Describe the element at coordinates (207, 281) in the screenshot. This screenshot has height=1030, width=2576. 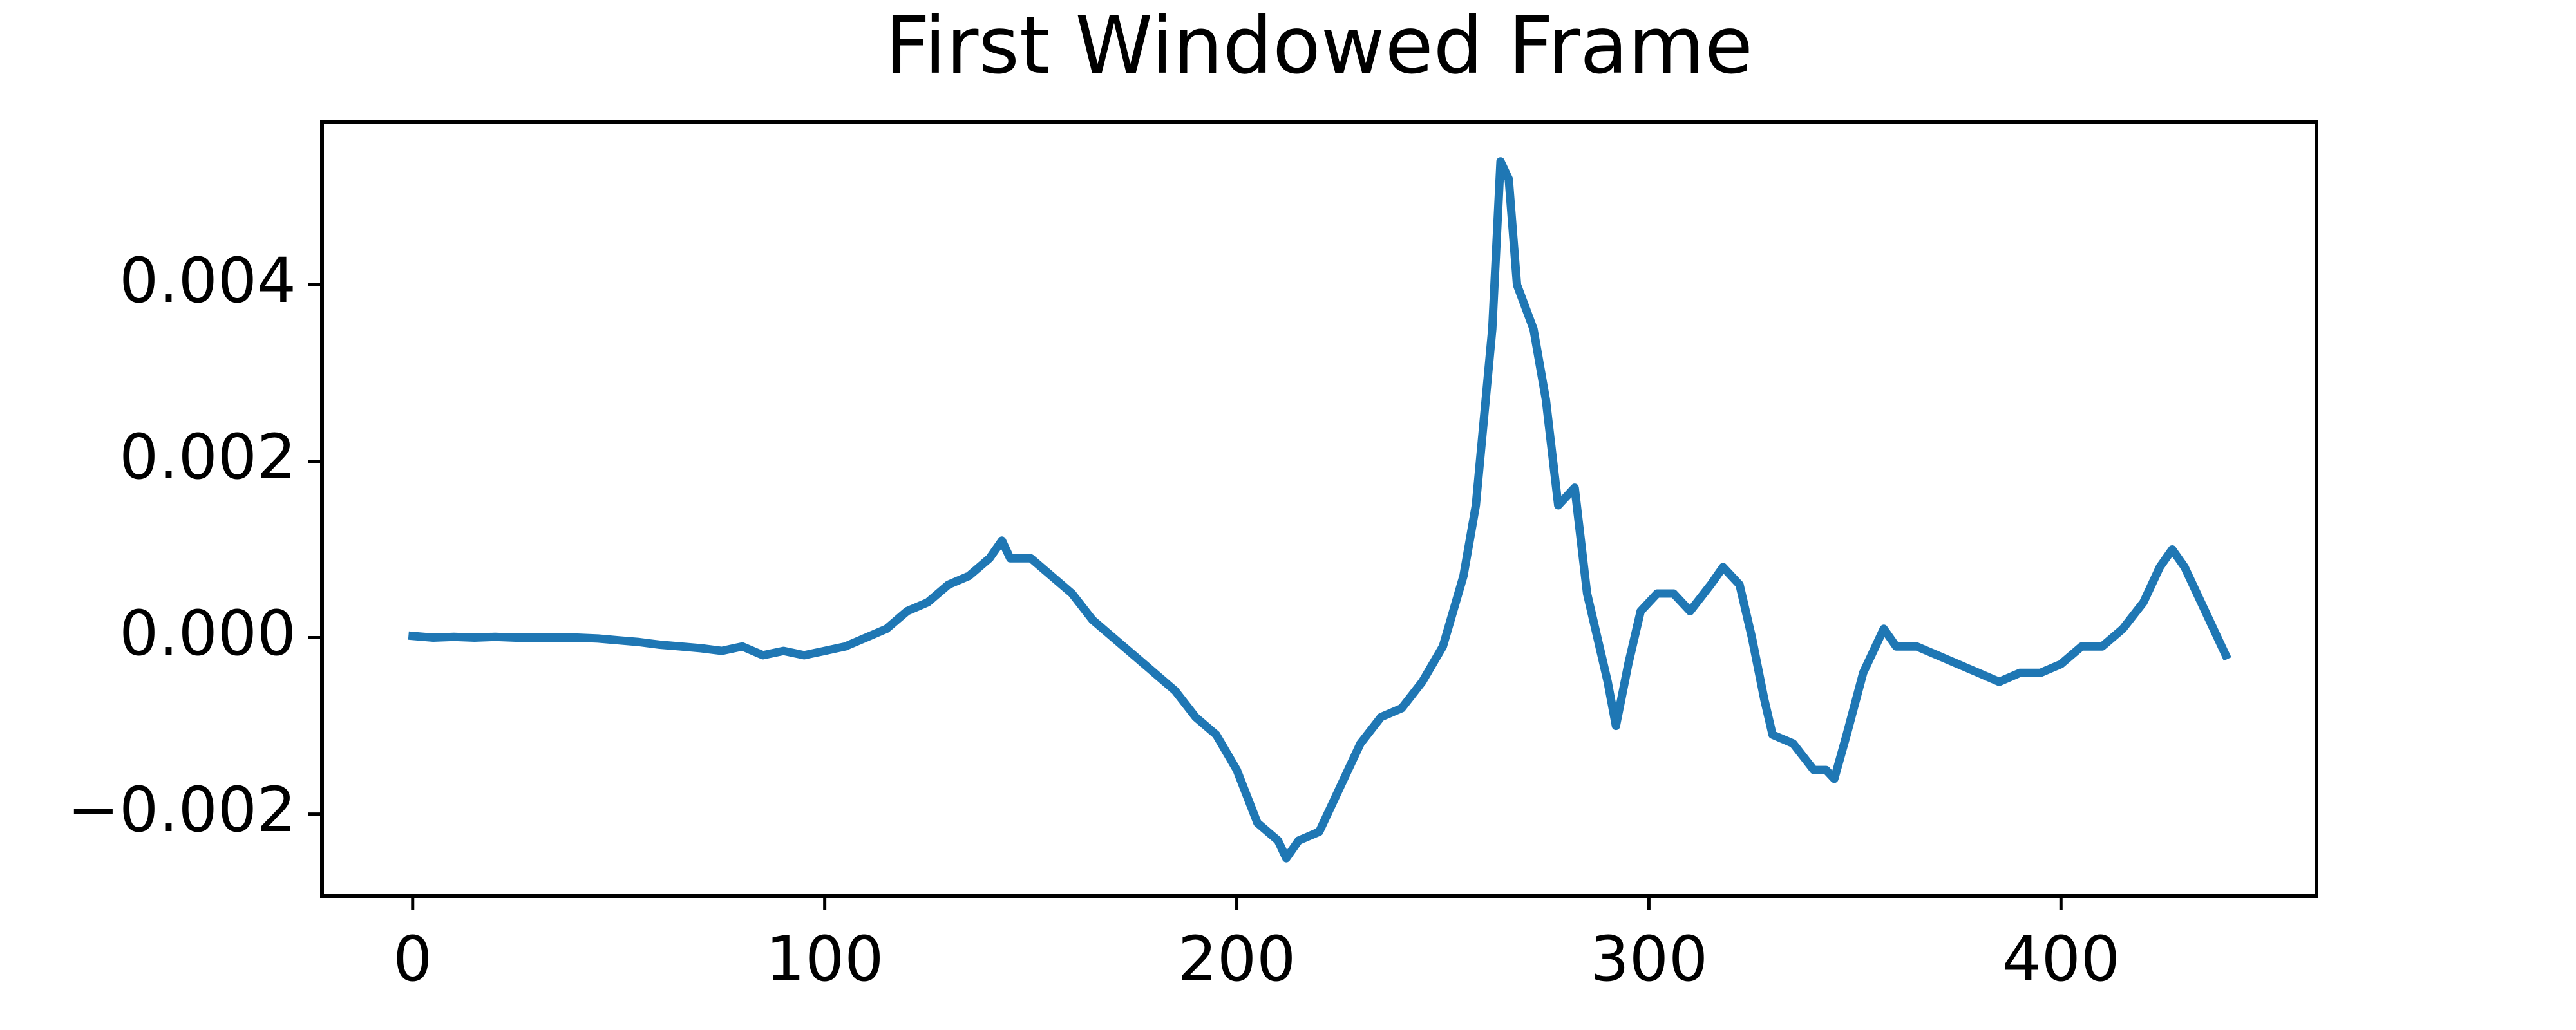
I see `y-tick-label: 0.004` at that location.